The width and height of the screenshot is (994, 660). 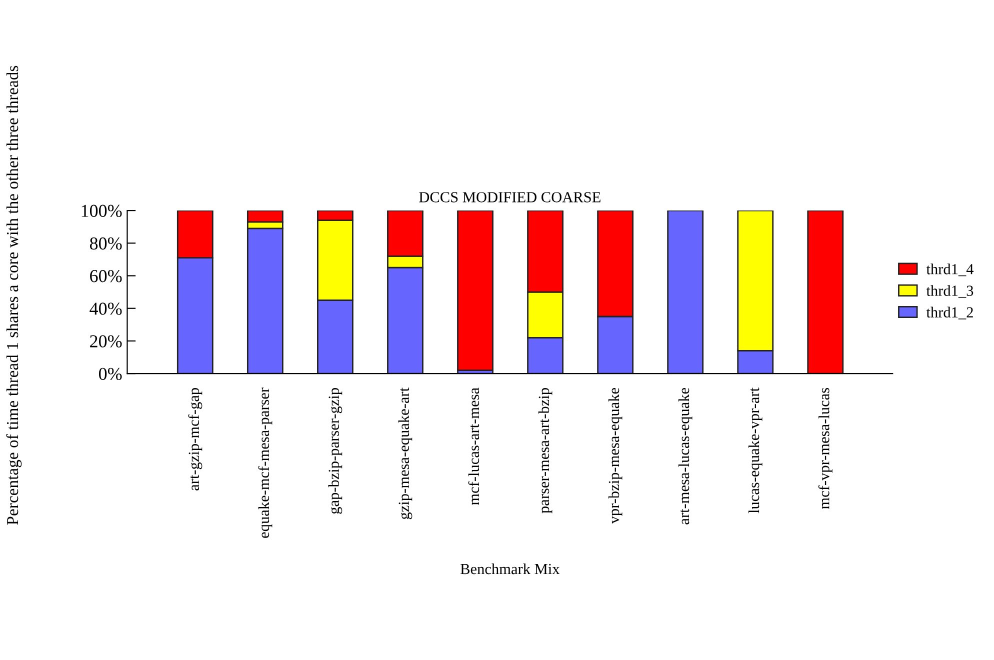 What do you see at coordinates (106, 308) in the screenshot?
I see `y-tick-label: 40%` at bounding box center [106, 308].